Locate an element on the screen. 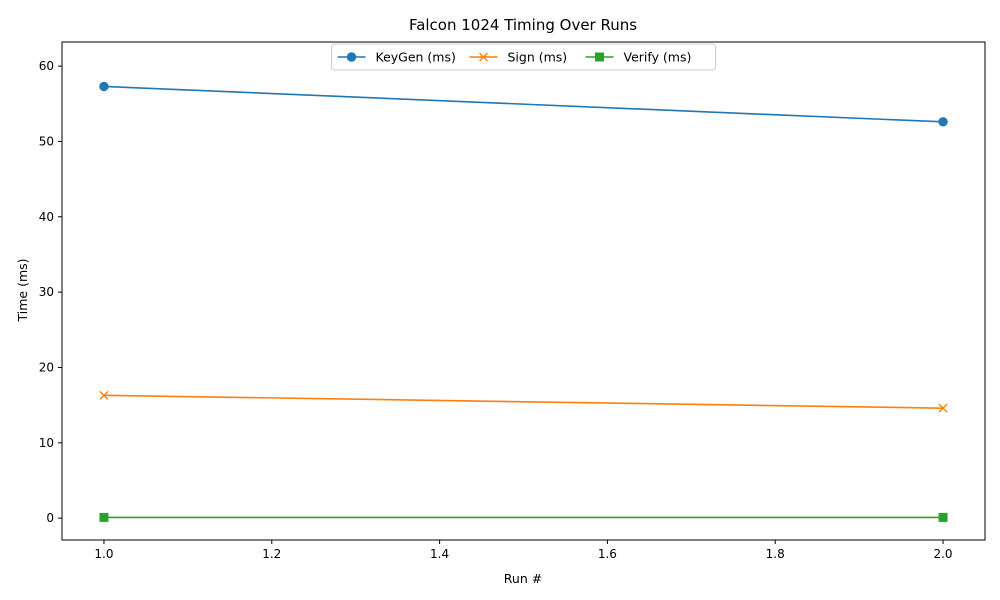  x-tick-label: 1.8 is located at coordinates (775, 554).